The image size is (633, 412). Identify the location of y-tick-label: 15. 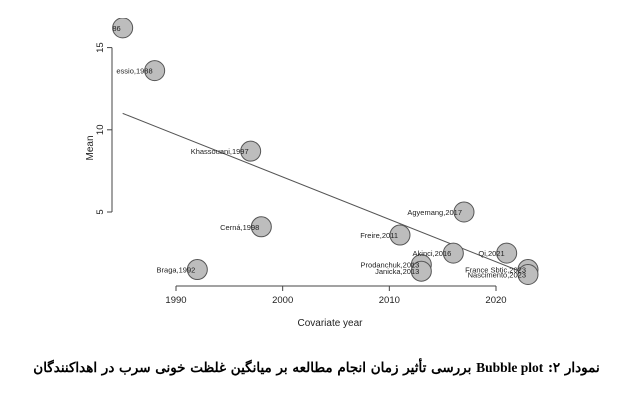
(100, 47).